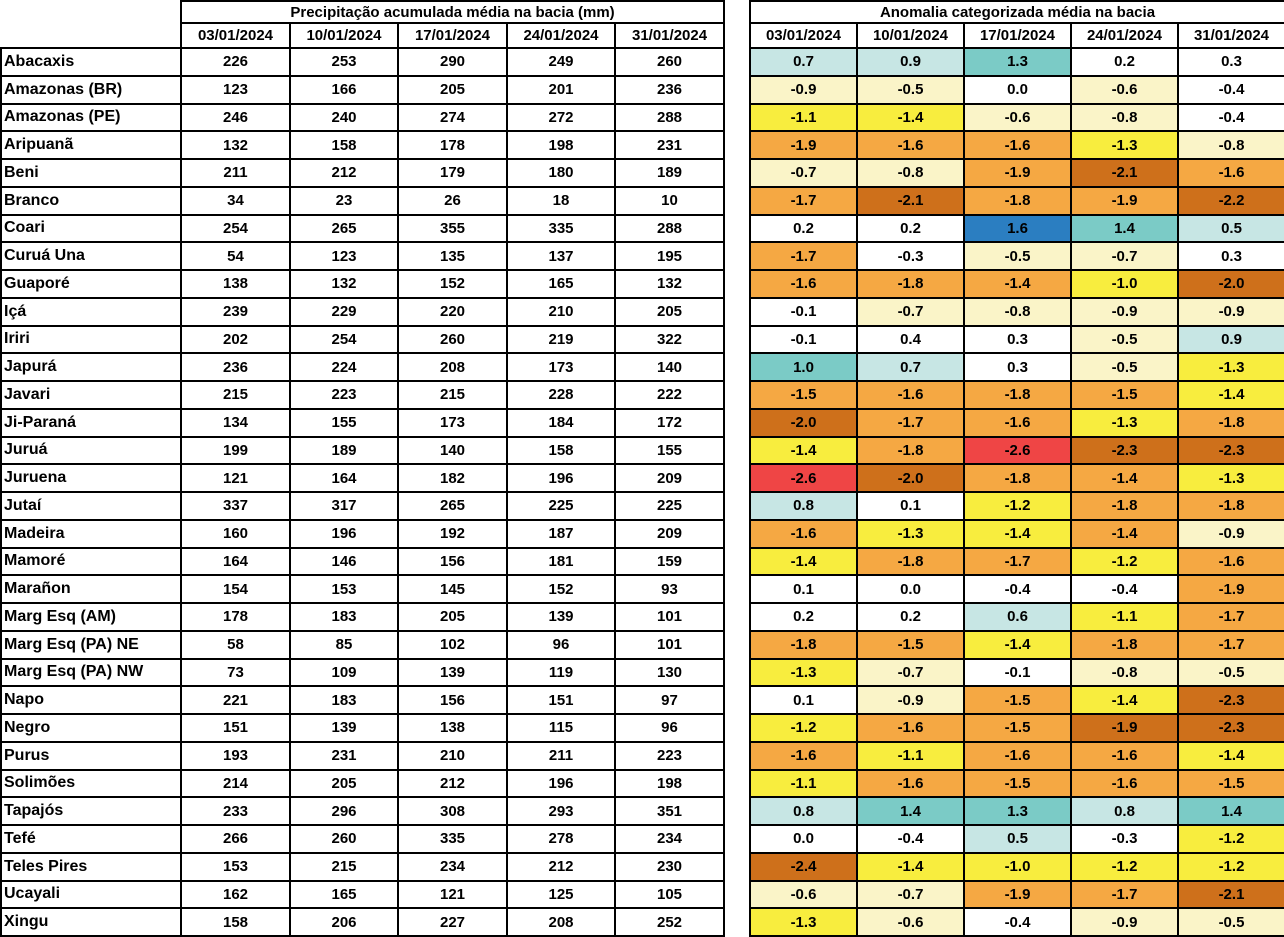  I want to click on column-header-date: 17/01/2024, so click(452, 35).